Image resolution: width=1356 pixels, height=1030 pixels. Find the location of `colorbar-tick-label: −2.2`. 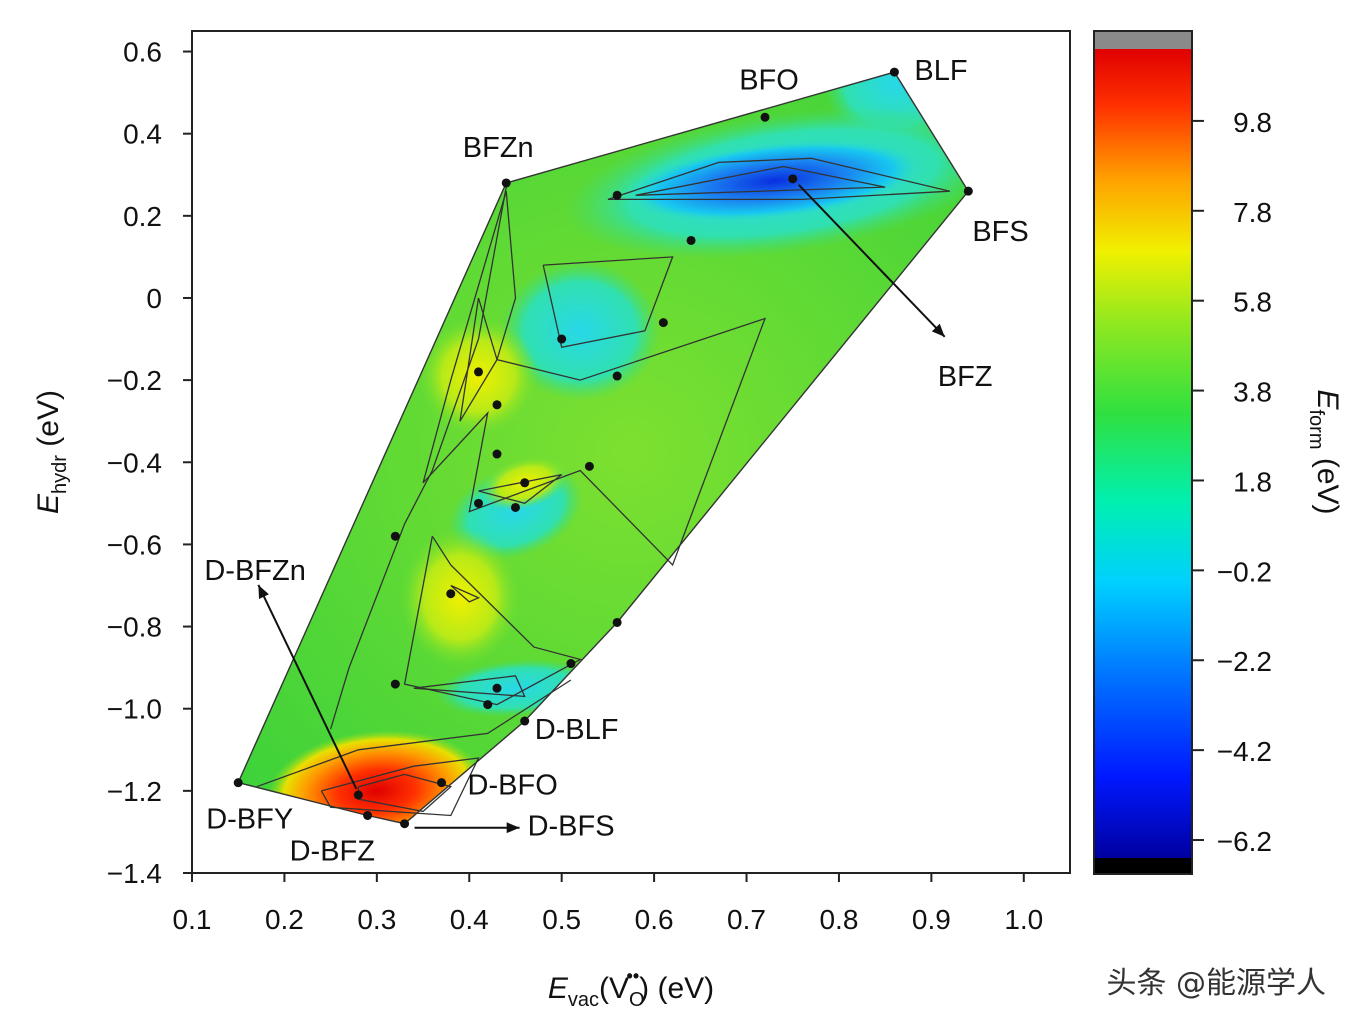

colorbar-tick-label: −2.2 is located at coordinates (1244, 661).